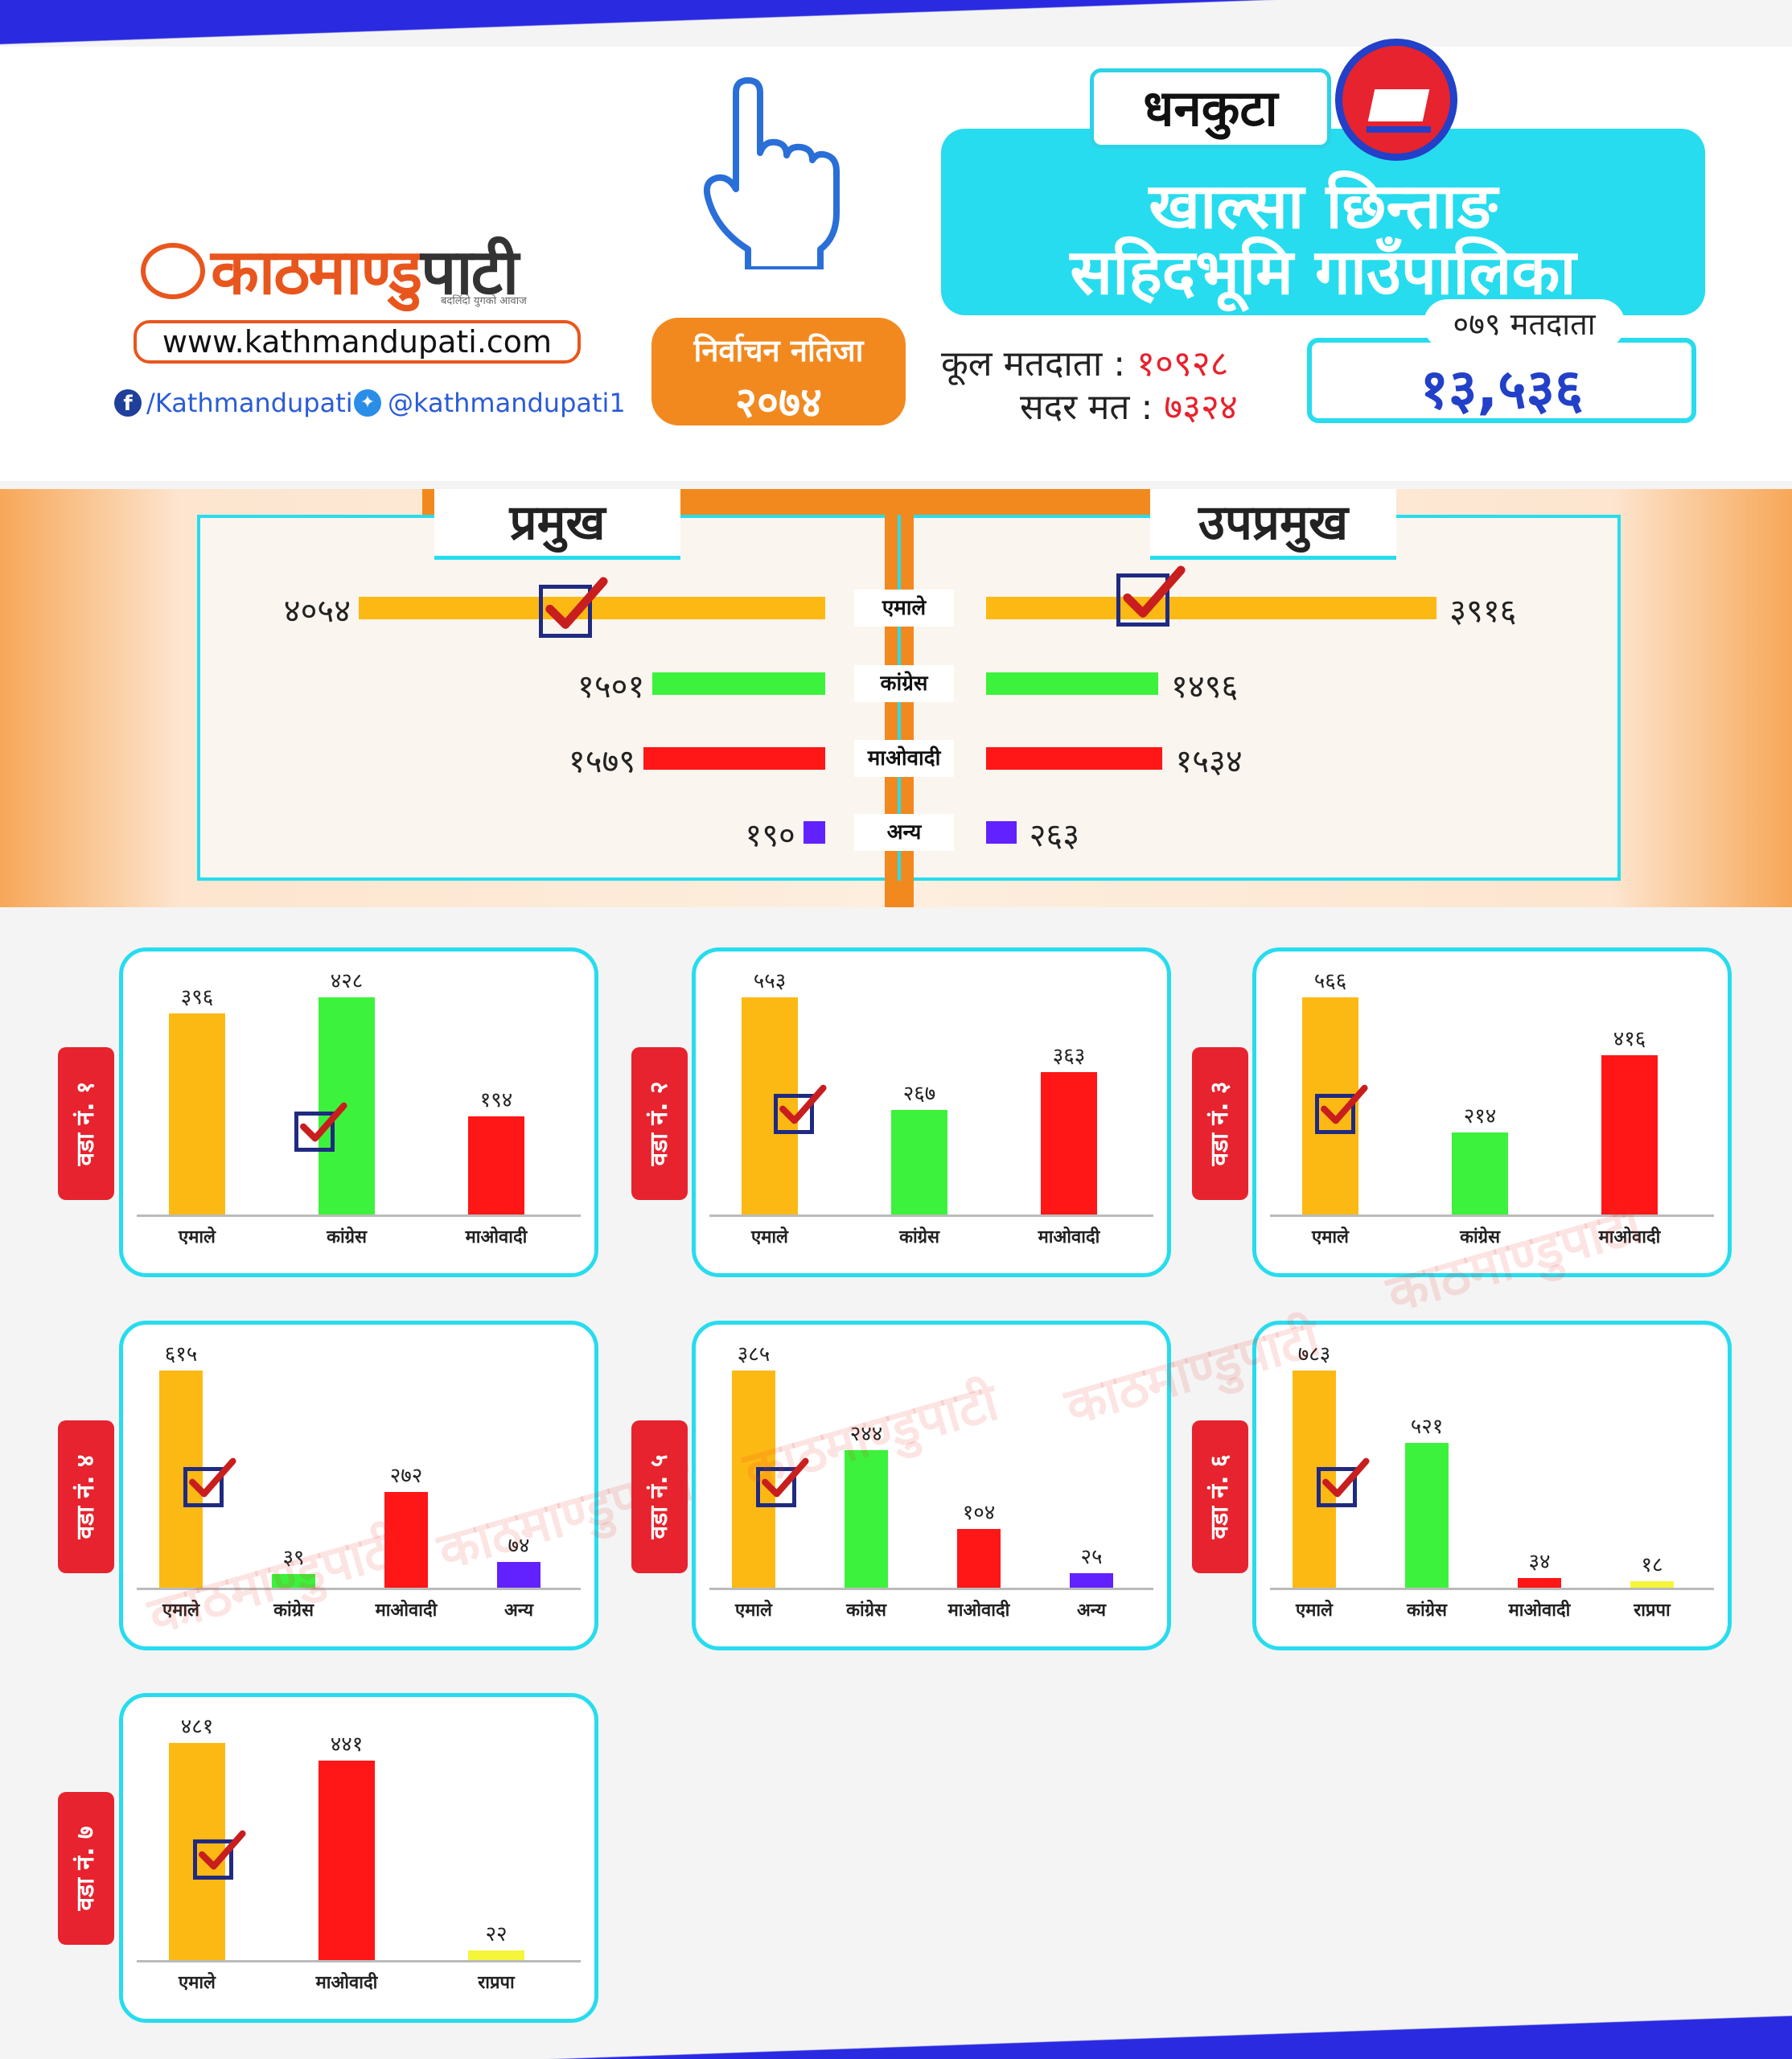 This screenshot has width=1792, height=2059. Describe the element at coordinates (367, 403) in the screenshot. I see `twitter-icon: ✦` at that location.